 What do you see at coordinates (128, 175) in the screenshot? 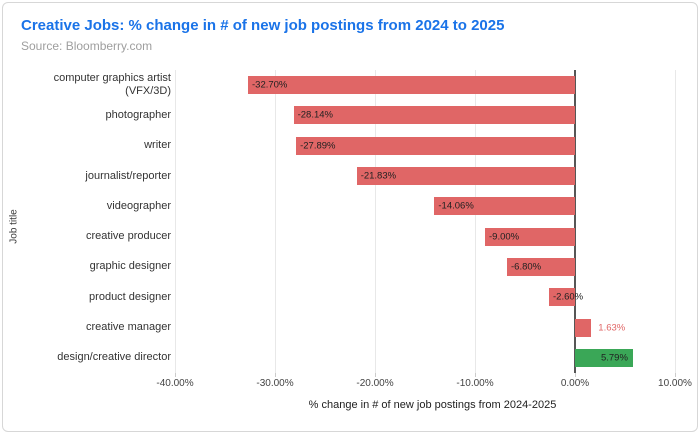
I see `category-label: journalist/reporter` at bounding box center [128, 175].